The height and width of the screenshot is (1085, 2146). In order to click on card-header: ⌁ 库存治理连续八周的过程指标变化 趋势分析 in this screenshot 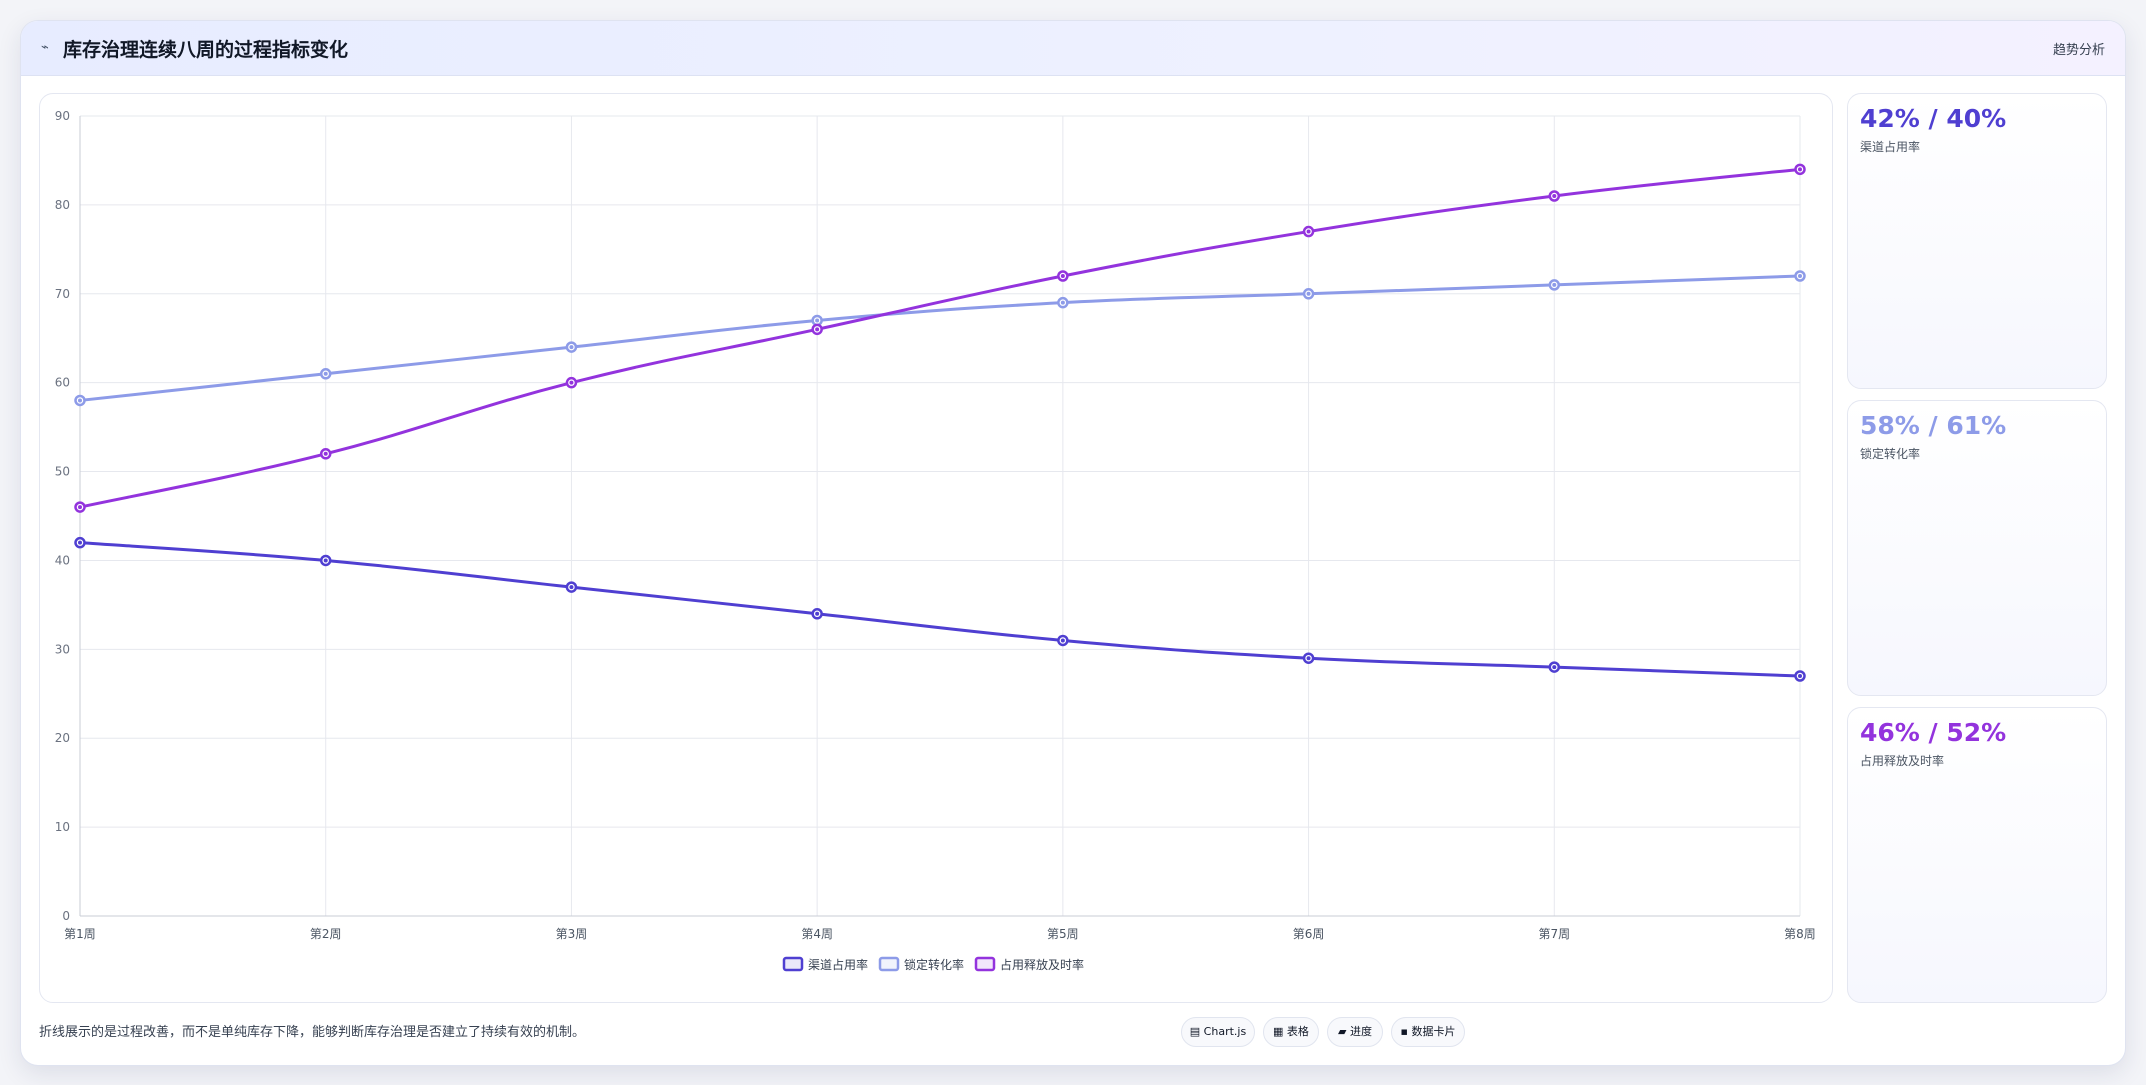, I will do `click(1073, 48)`.